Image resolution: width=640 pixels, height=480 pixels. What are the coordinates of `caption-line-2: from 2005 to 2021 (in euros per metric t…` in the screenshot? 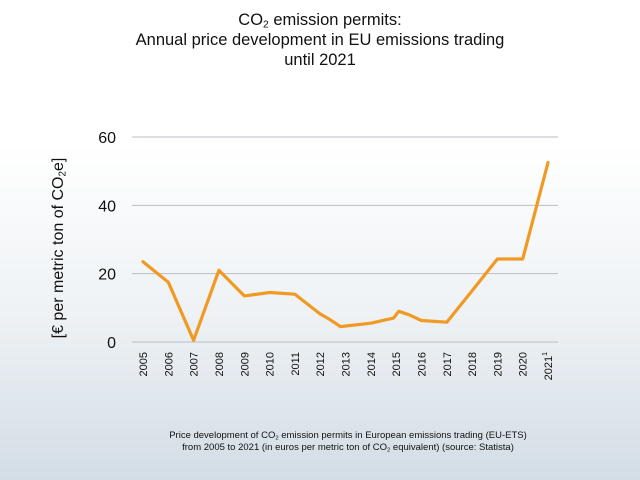 It's located at (348, 448).